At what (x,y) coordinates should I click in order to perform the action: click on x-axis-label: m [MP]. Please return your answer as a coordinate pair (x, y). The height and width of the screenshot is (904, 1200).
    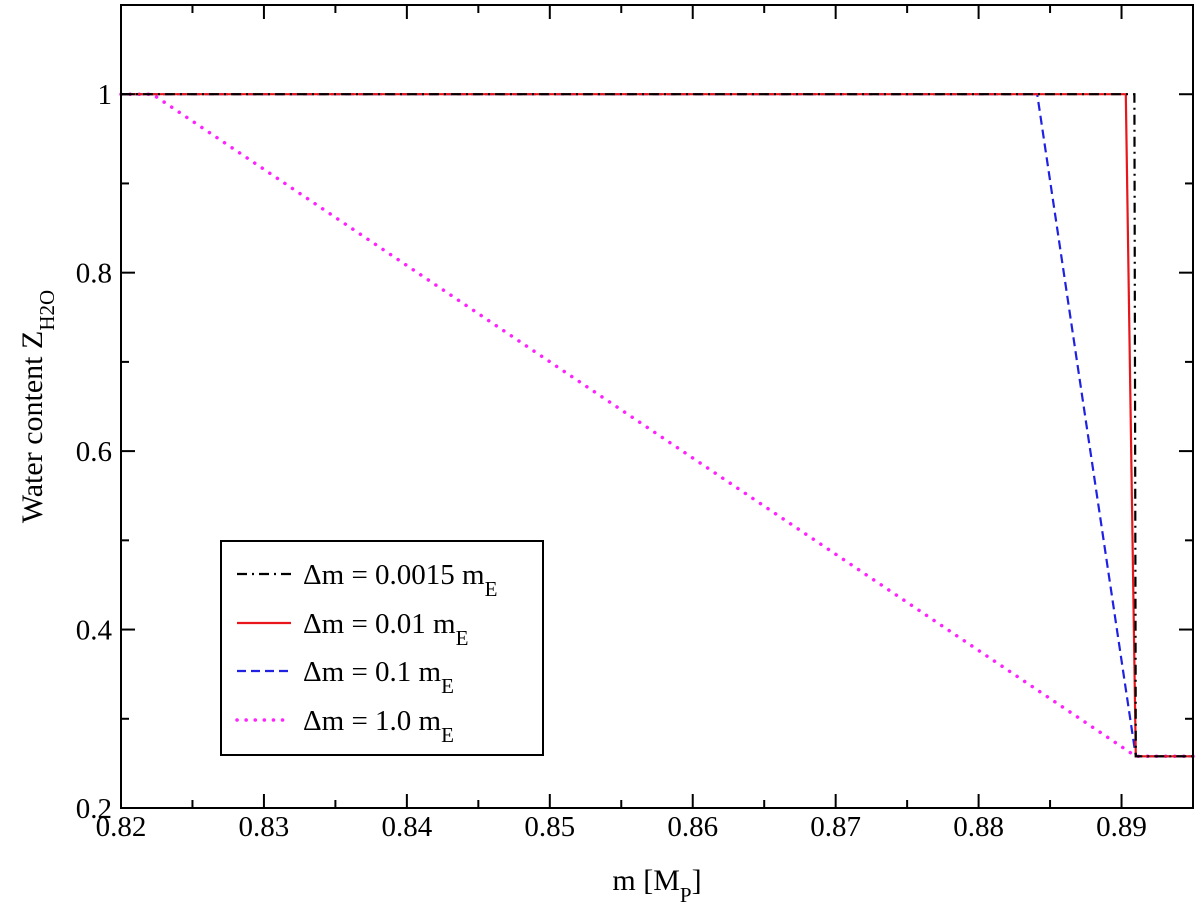
    Looking at the image, I should click on (656, 884).